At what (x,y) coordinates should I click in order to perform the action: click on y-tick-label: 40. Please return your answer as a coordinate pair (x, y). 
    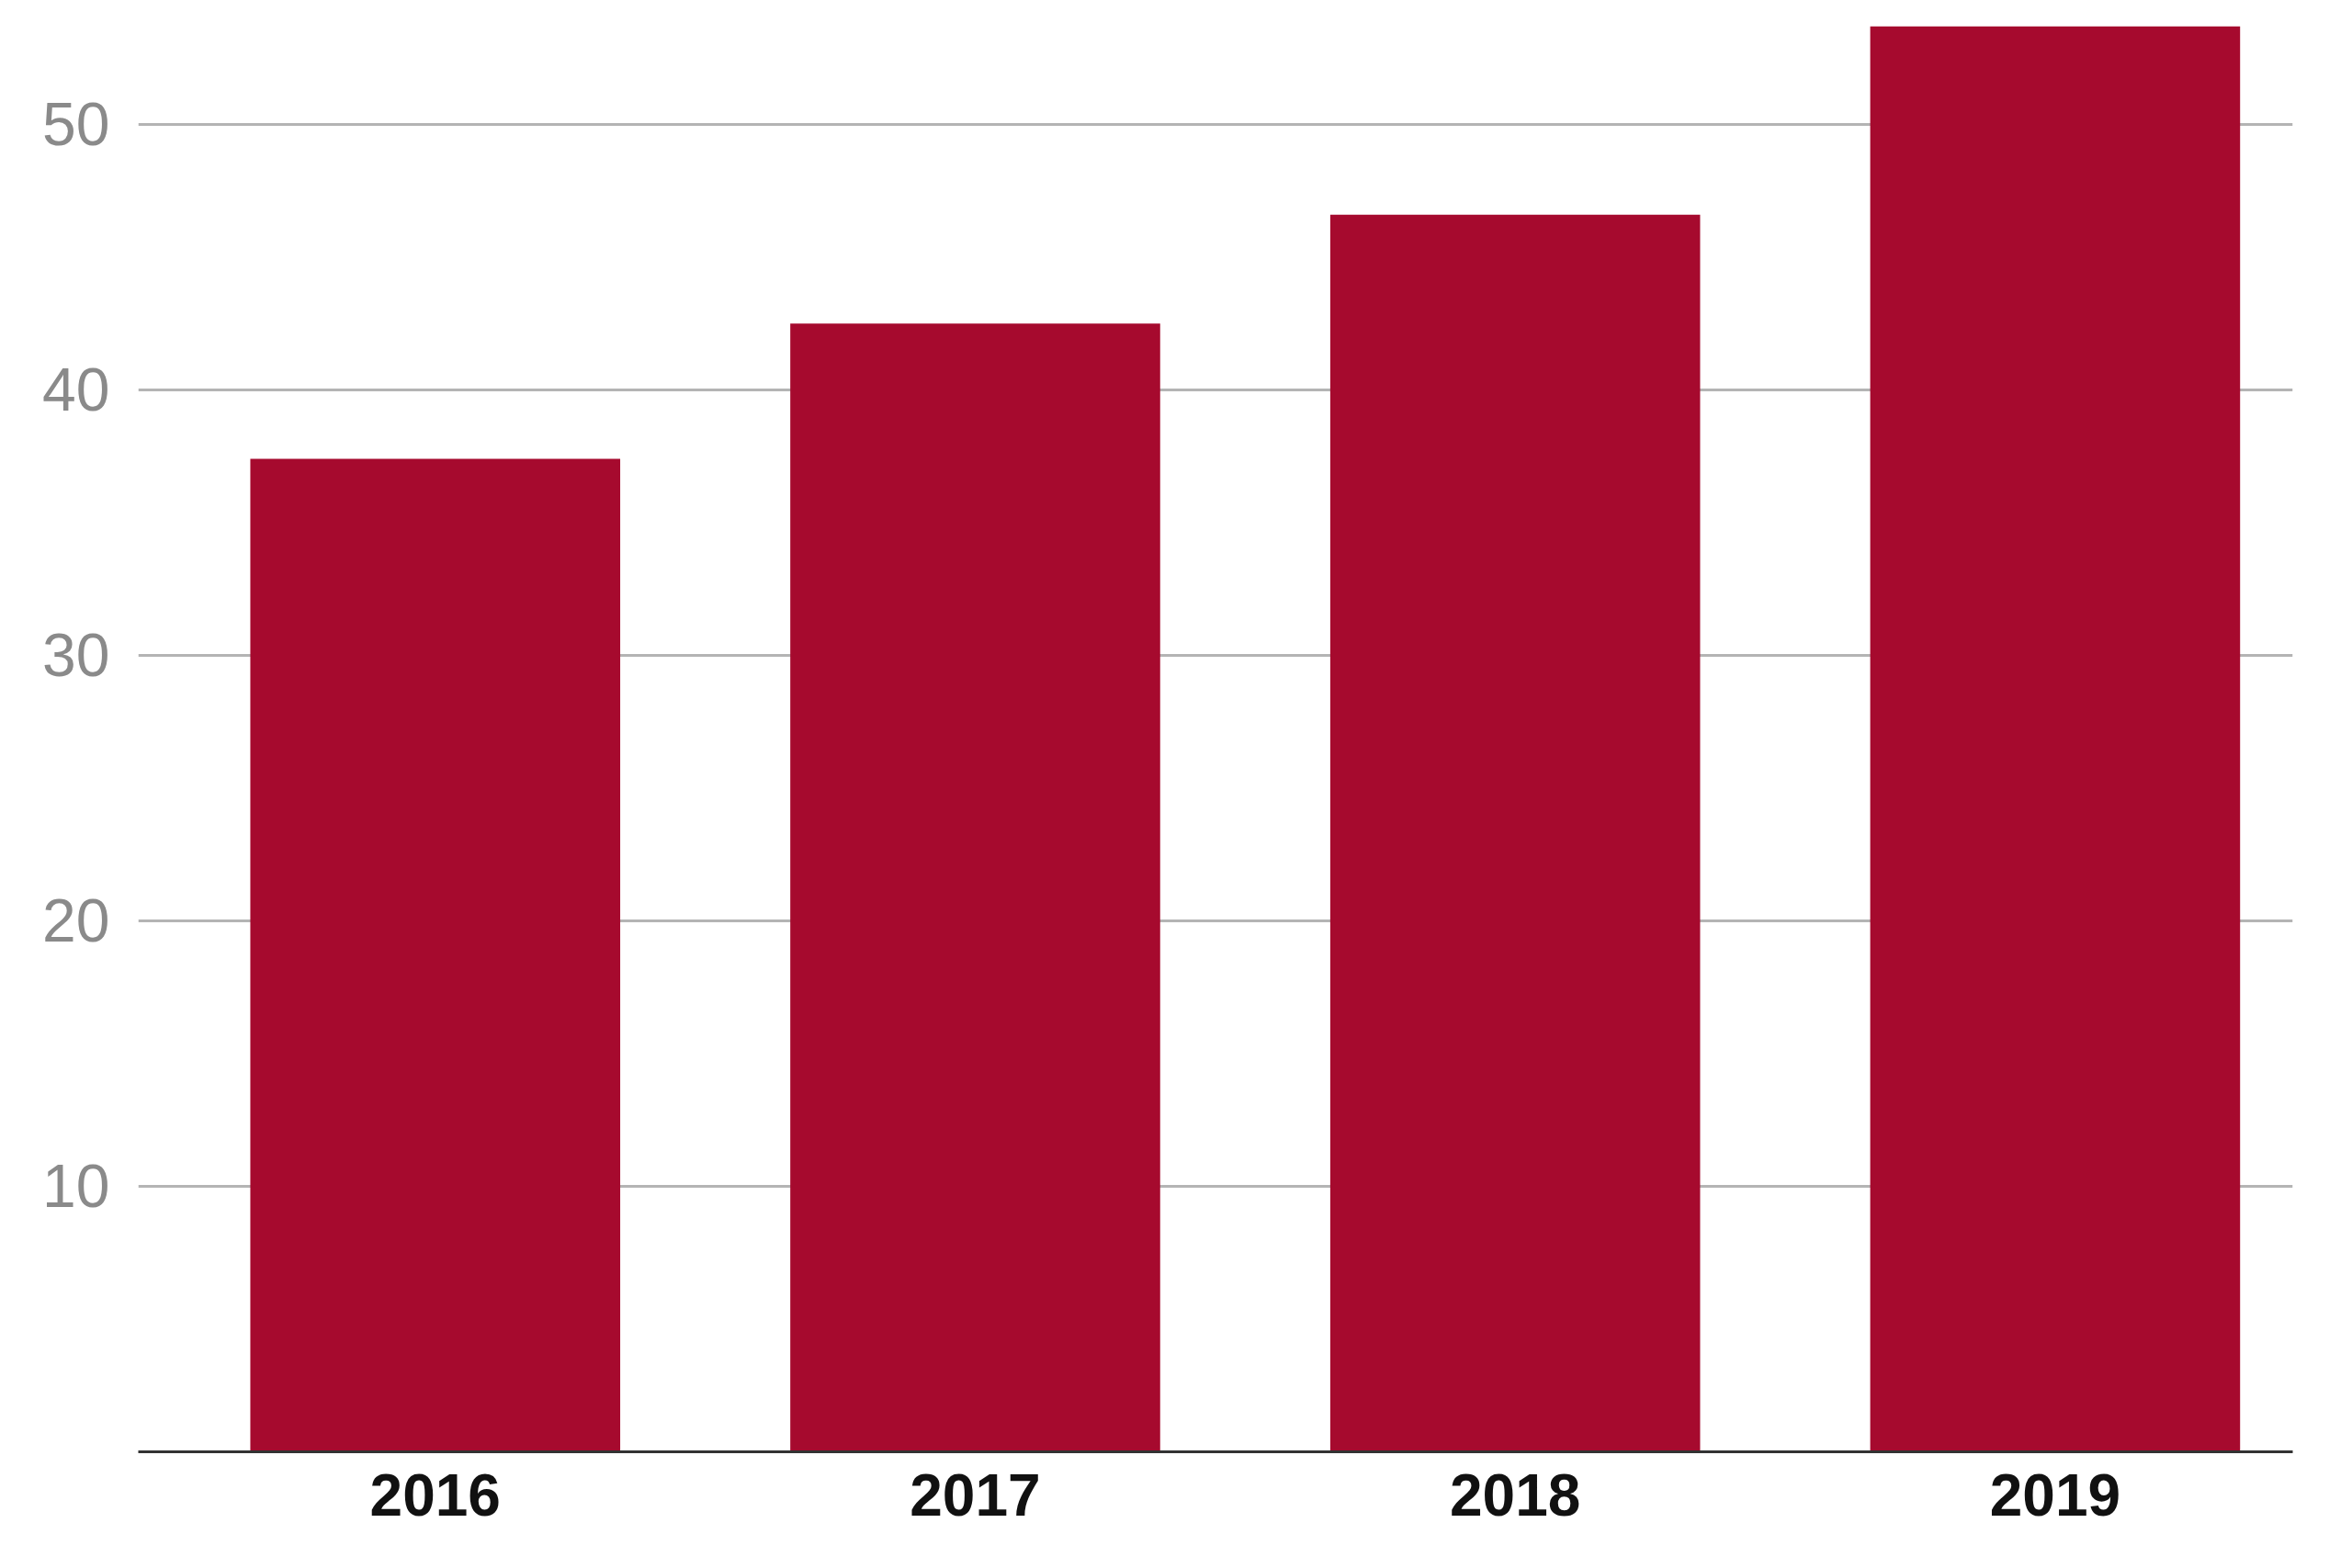
    Looking at the image, I should click on (76, 390).